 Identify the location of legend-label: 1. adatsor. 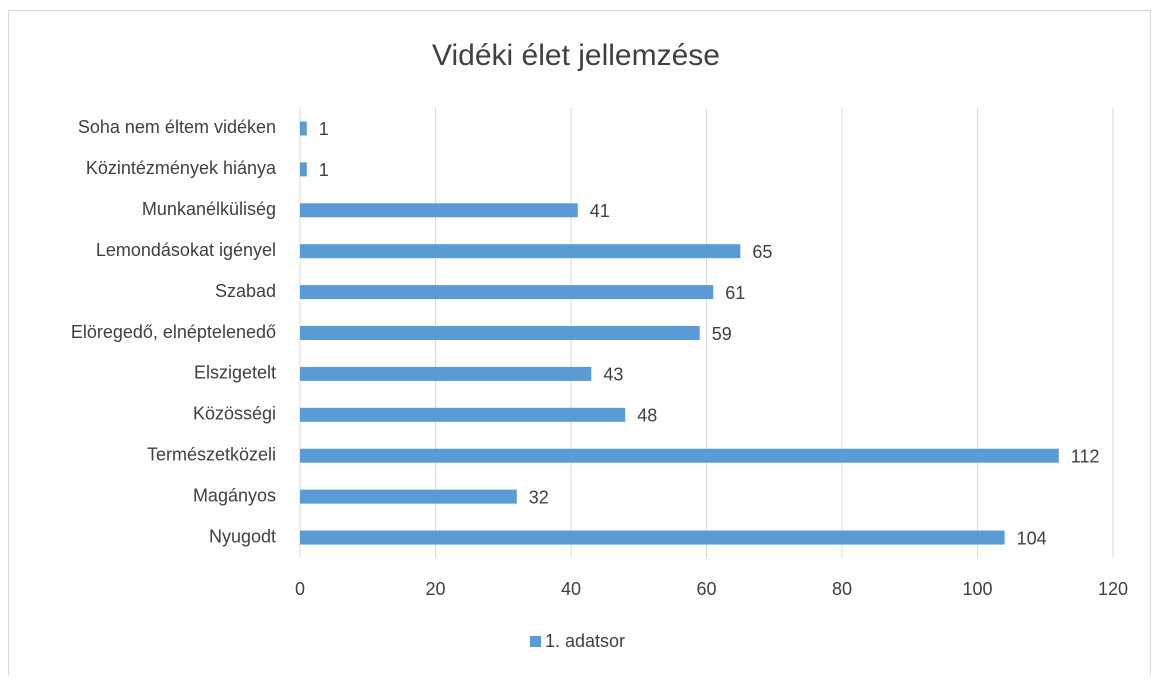
(585, 641).